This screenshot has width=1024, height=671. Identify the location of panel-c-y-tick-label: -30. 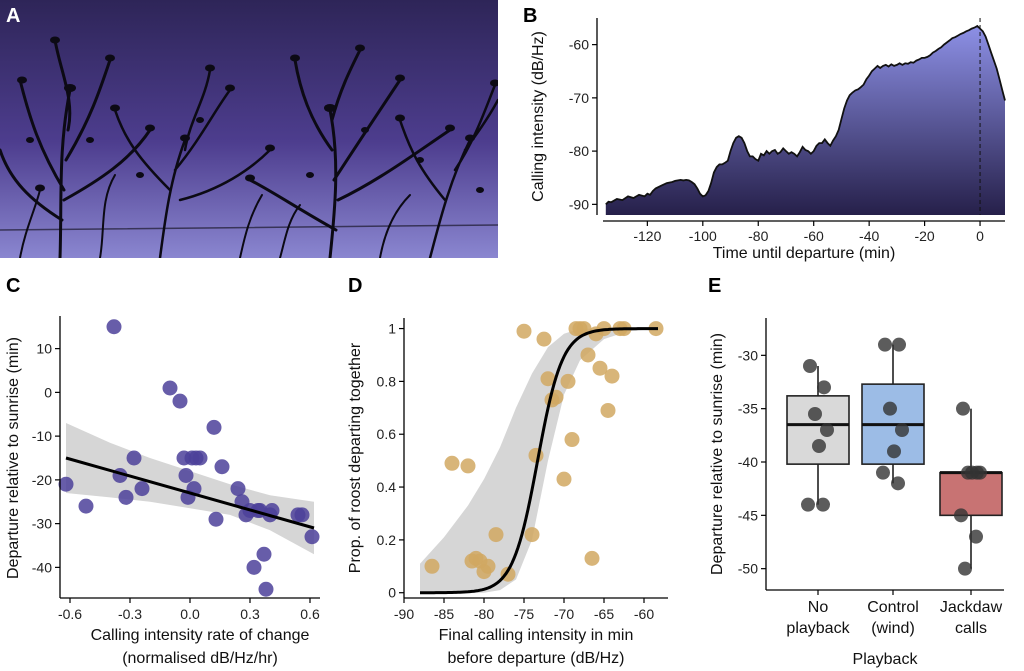
(42, 524).